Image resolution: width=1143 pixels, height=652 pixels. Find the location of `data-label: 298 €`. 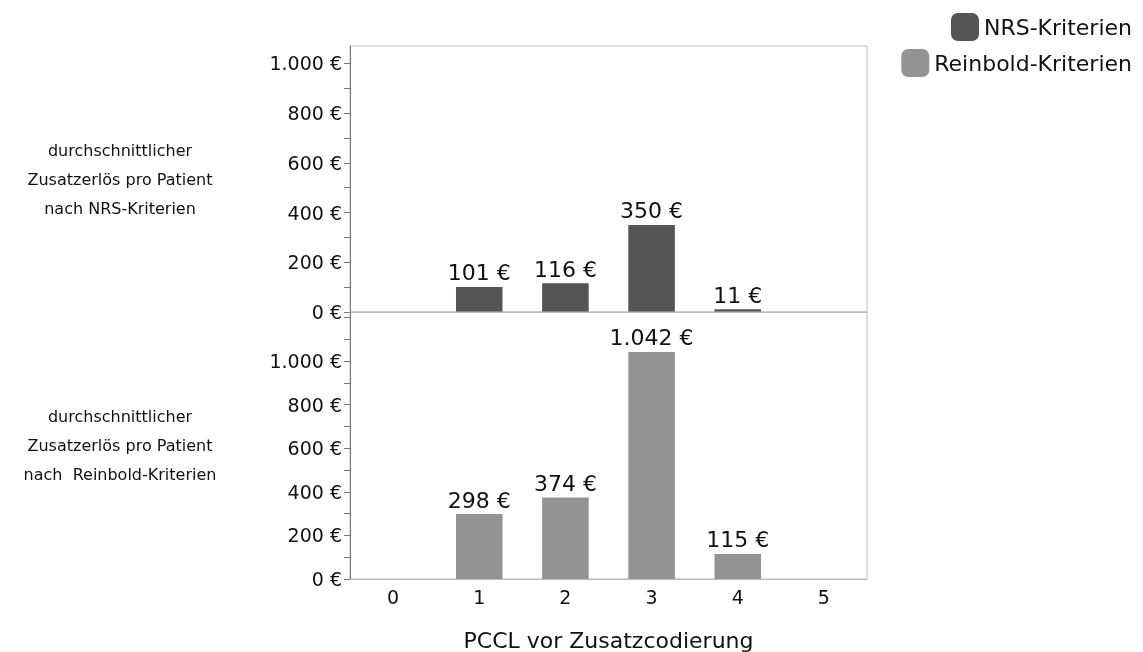

data-label: 298 € is located at coordinates (479, 500).